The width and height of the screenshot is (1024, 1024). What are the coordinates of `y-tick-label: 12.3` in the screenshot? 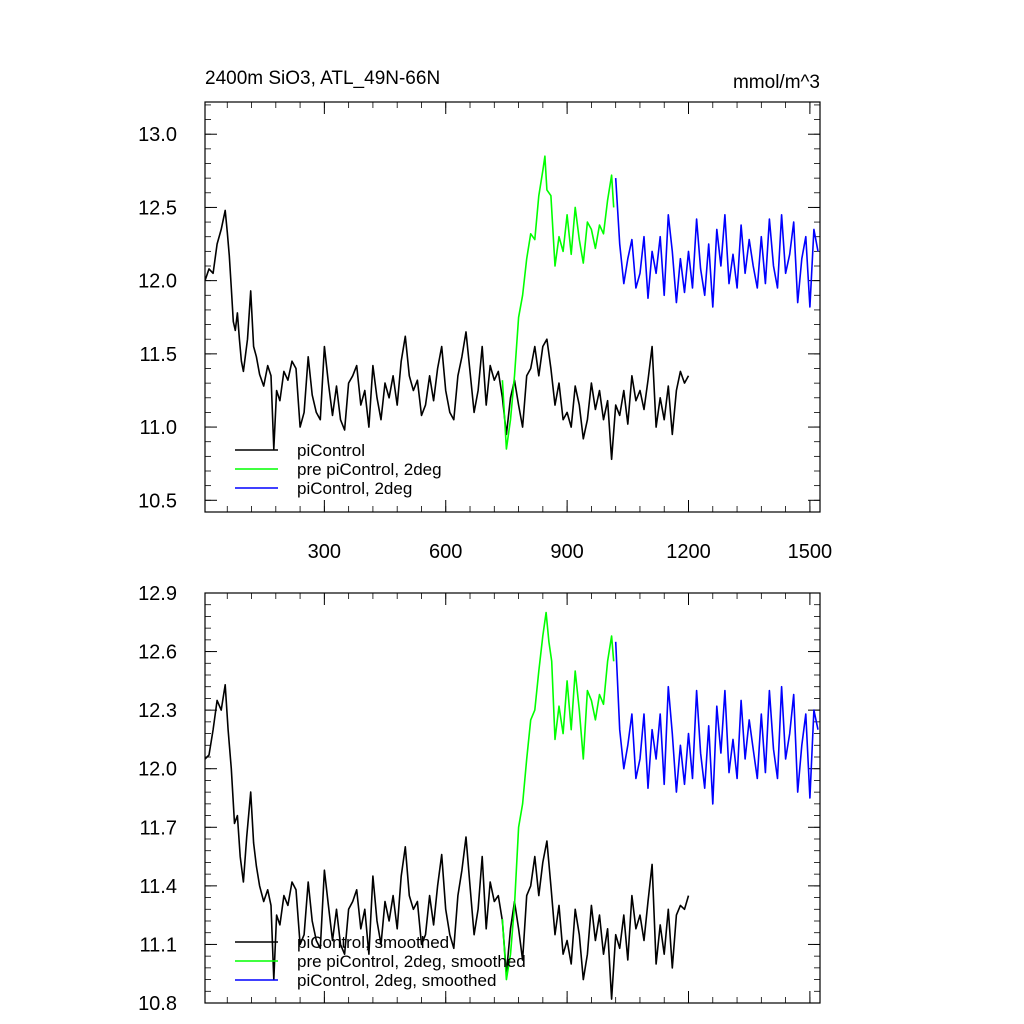 It's located at (157, 711).